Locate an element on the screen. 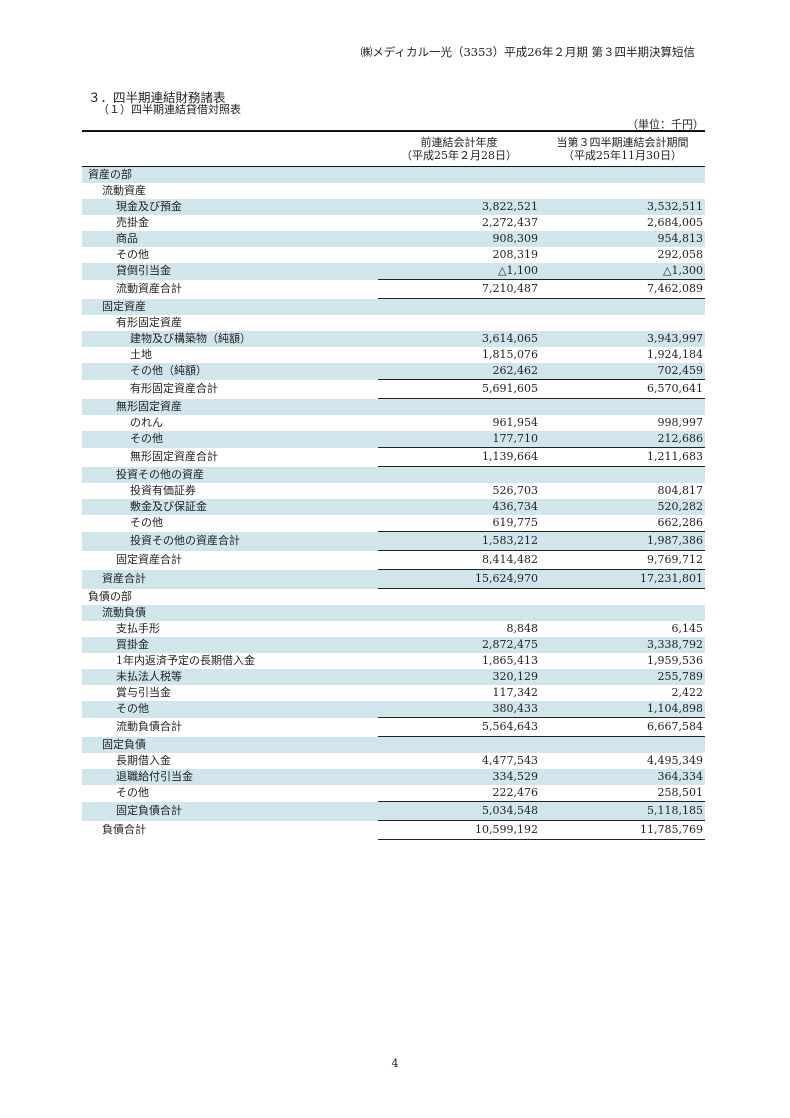 Image resolution: width=790 pixels, height=1118 pixels. table-row: その他 208,319 292,058 is located at coordinates (393, 255).